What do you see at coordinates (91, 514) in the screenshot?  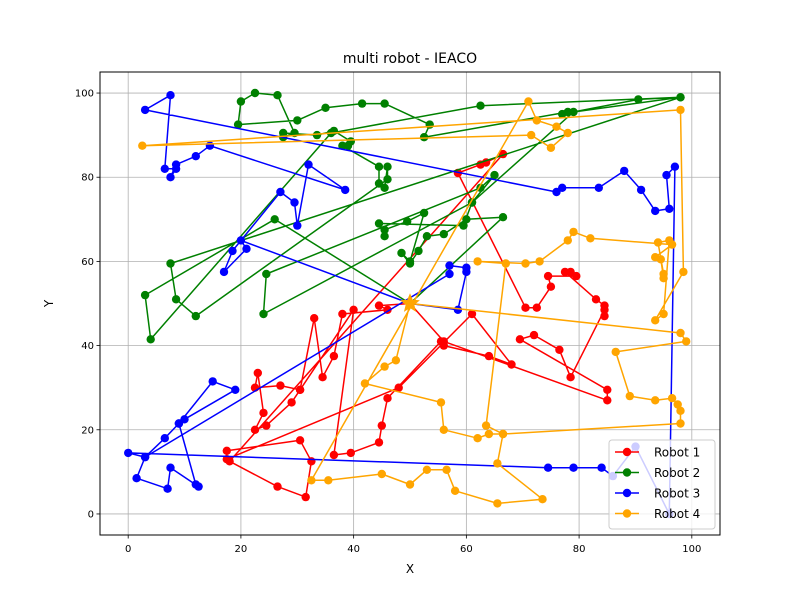 I see `y-tick-label: 0` at bounding box center [91, 514].